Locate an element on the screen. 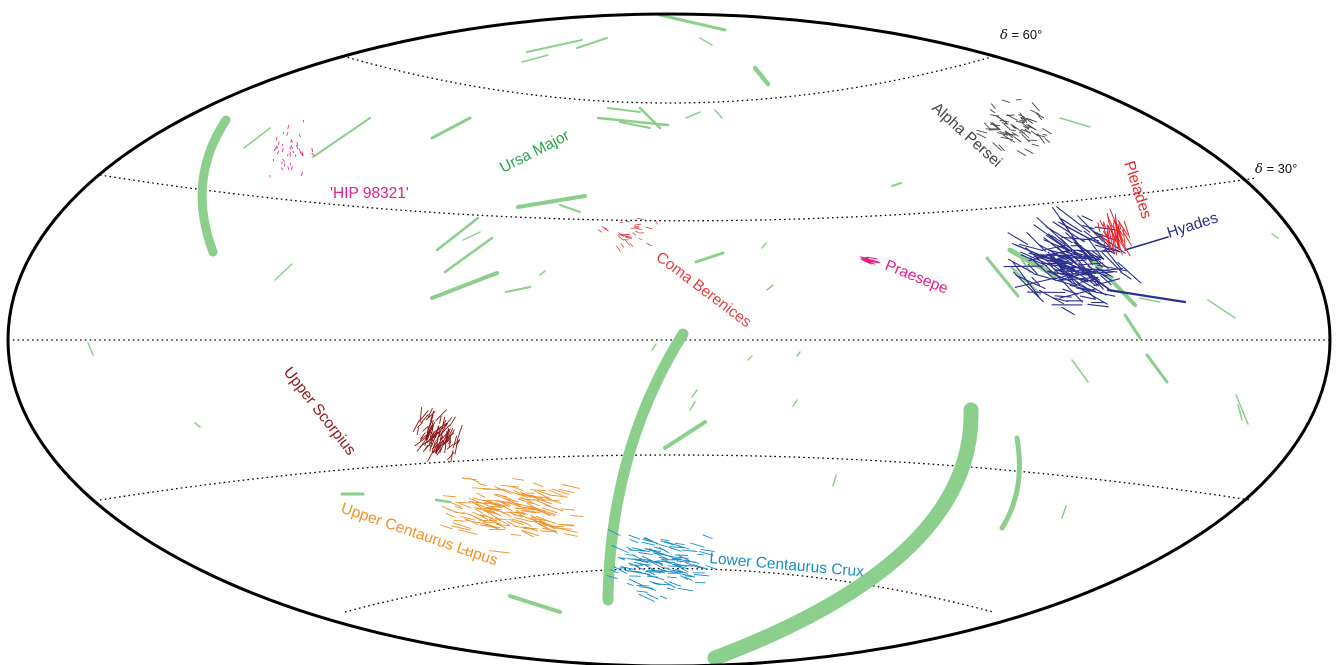  streaks-praesepe is located at coordinates (870, 260).